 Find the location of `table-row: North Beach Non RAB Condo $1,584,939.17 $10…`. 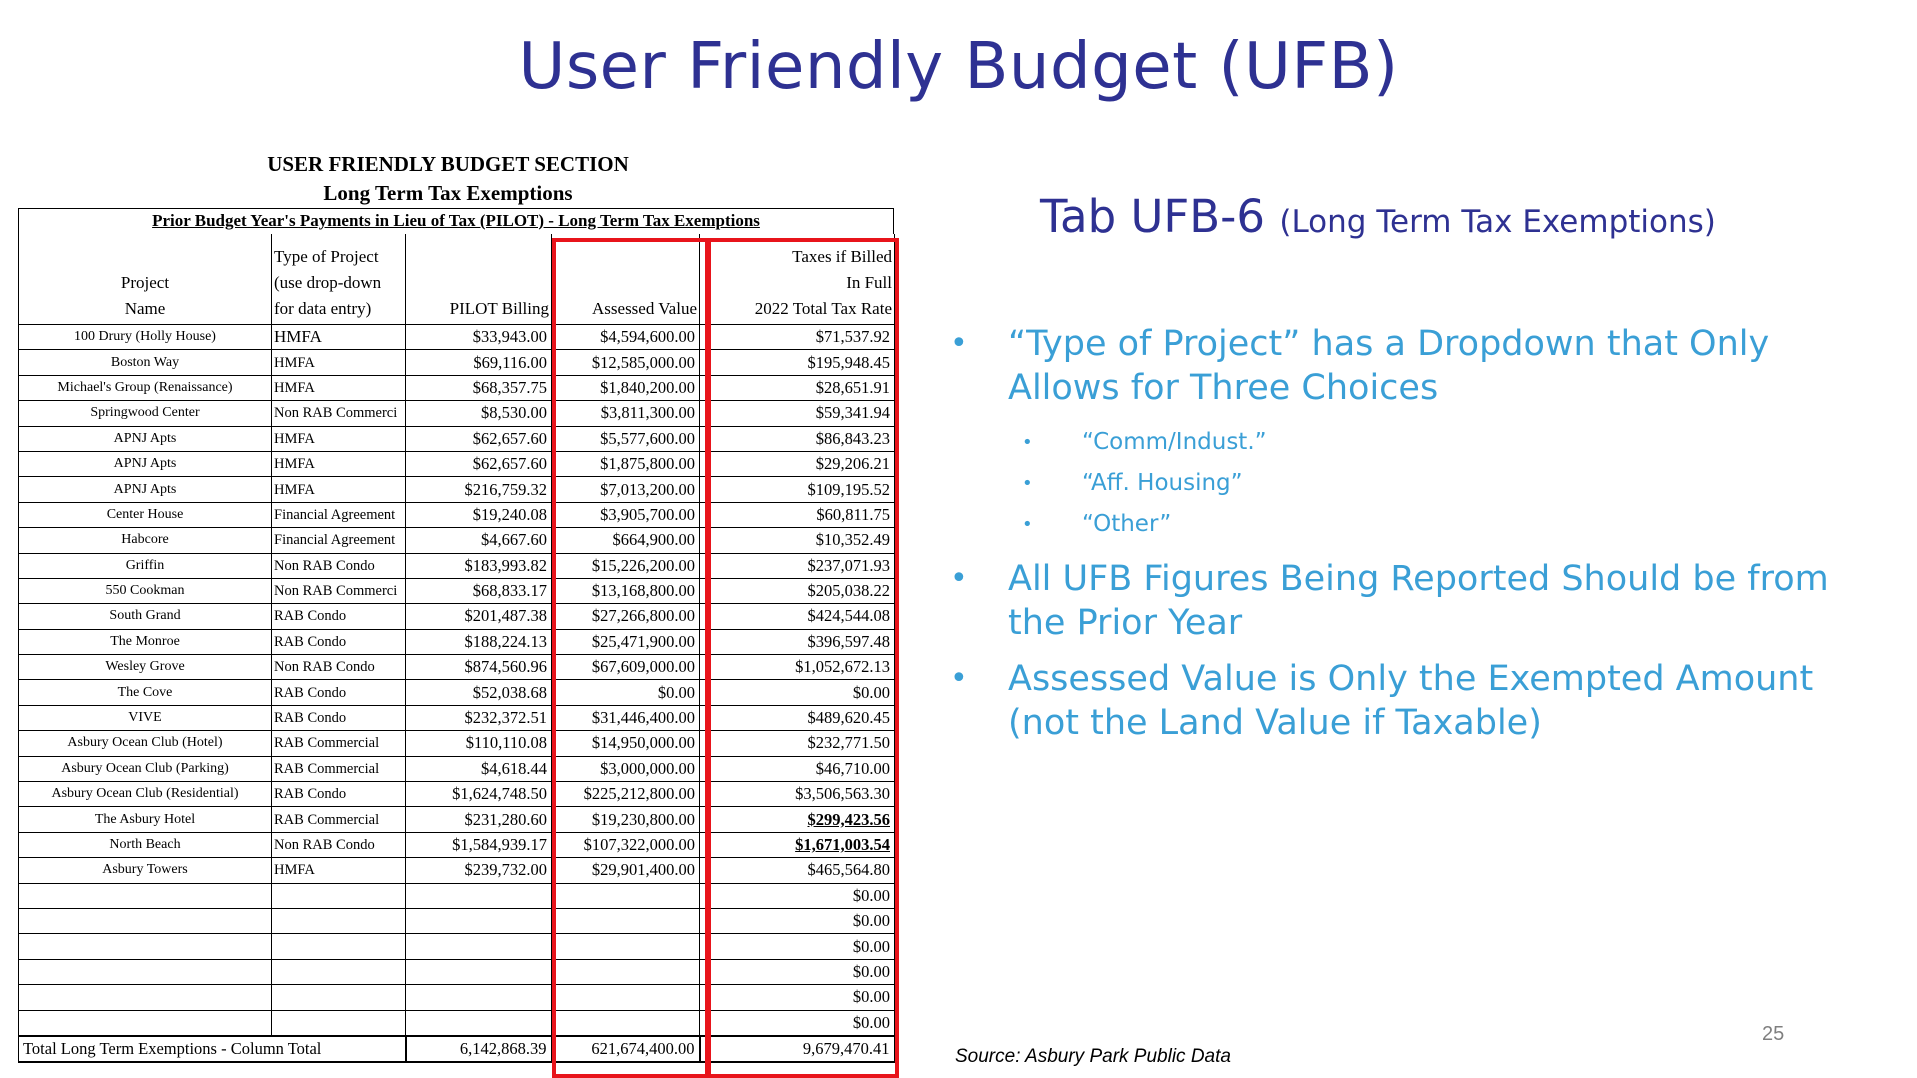

table-row: North Beach Non RAB Condo $1,584,939.17 $10… is located at coordinates (456, 845).